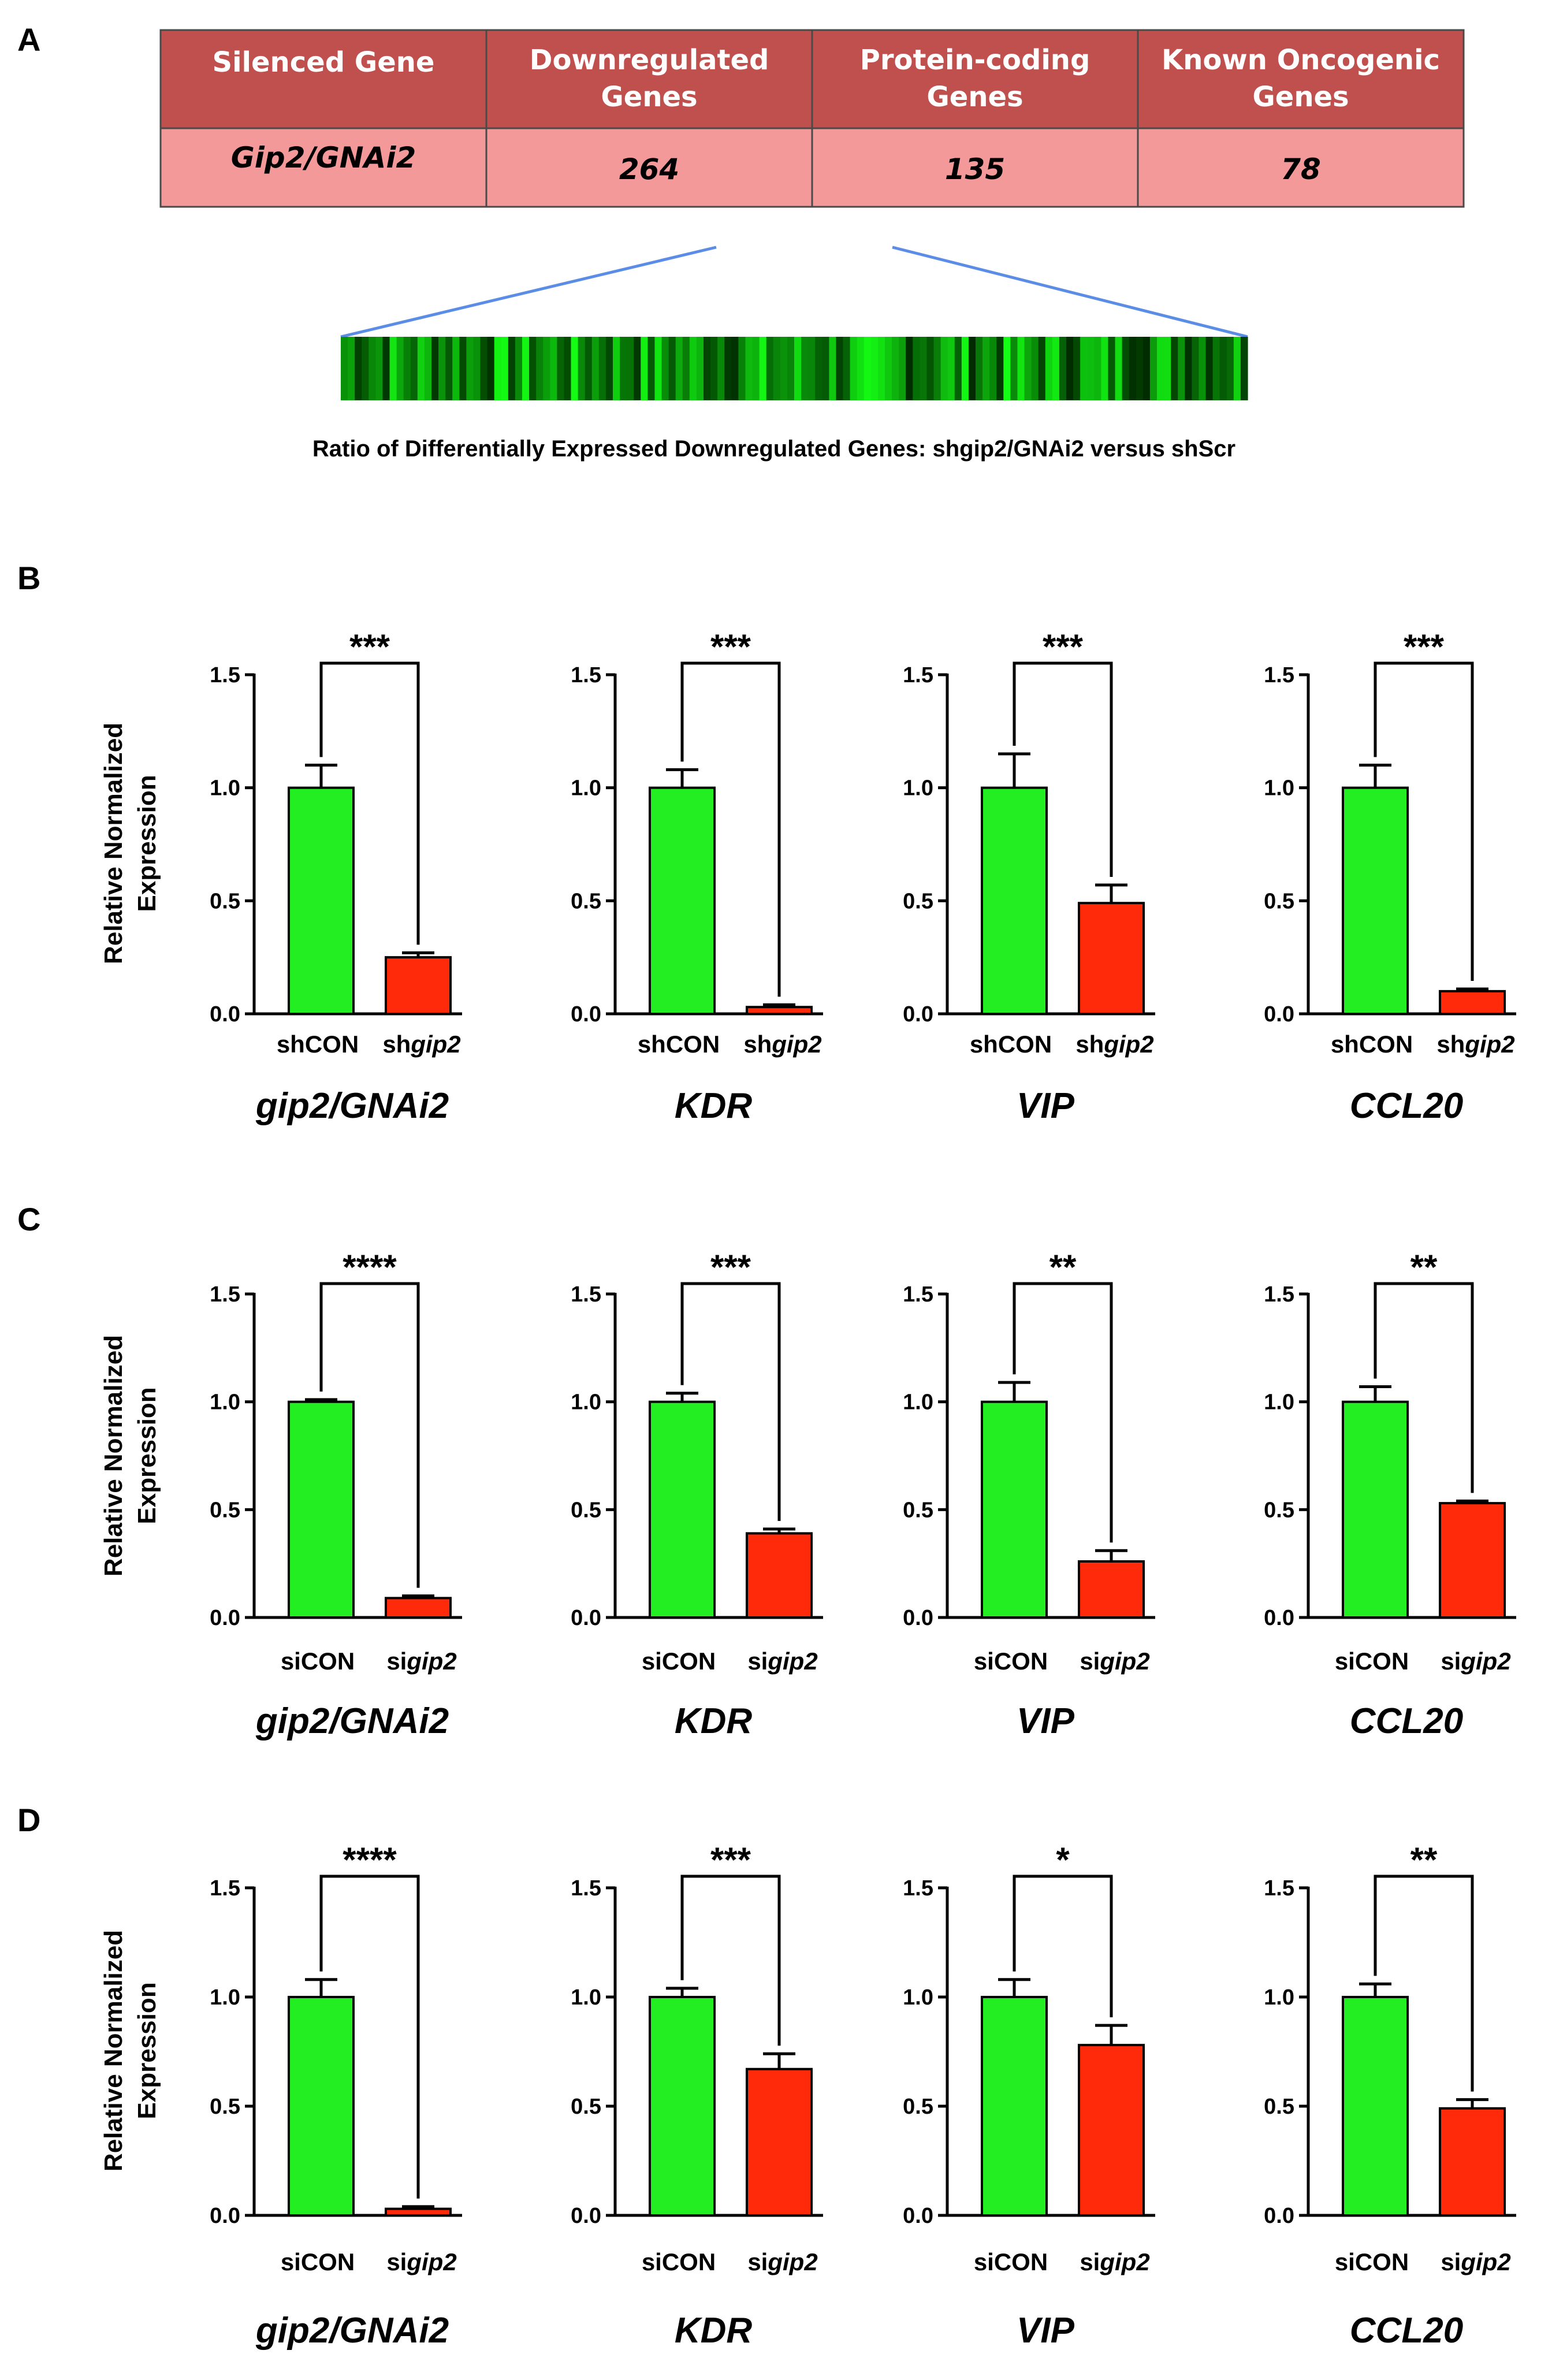  I want to click on chart-title: KDR, so click(714, 1106).